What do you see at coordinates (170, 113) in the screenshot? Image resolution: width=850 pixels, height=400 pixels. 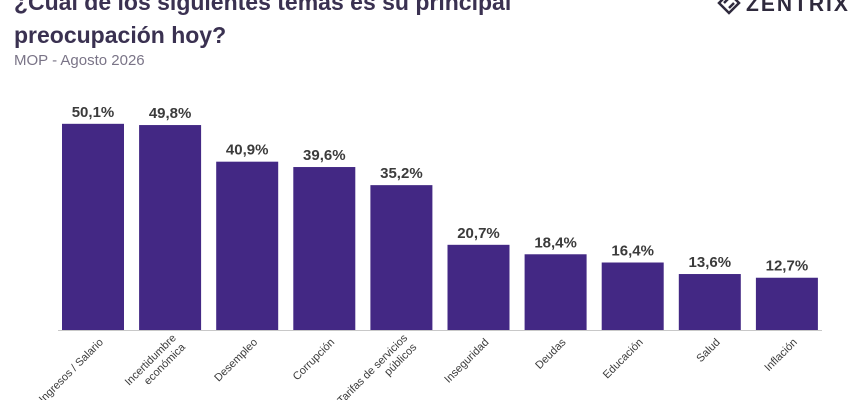 I see `bar-value-label: 49,8%` at bounding box center [170, 113].